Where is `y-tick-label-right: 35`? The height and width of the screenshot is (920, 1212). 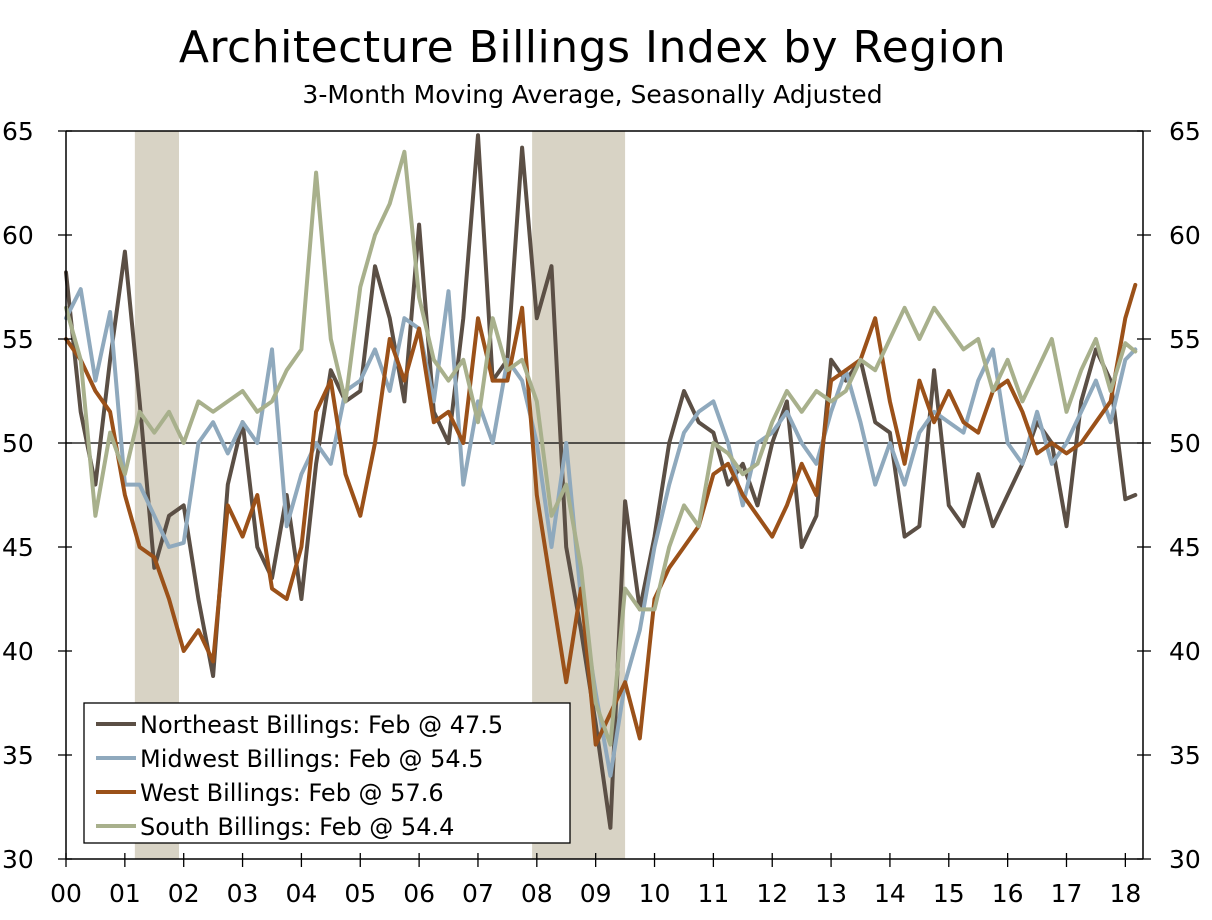 y-tick-label-right: 35 is located at coordinates (1185, 755).